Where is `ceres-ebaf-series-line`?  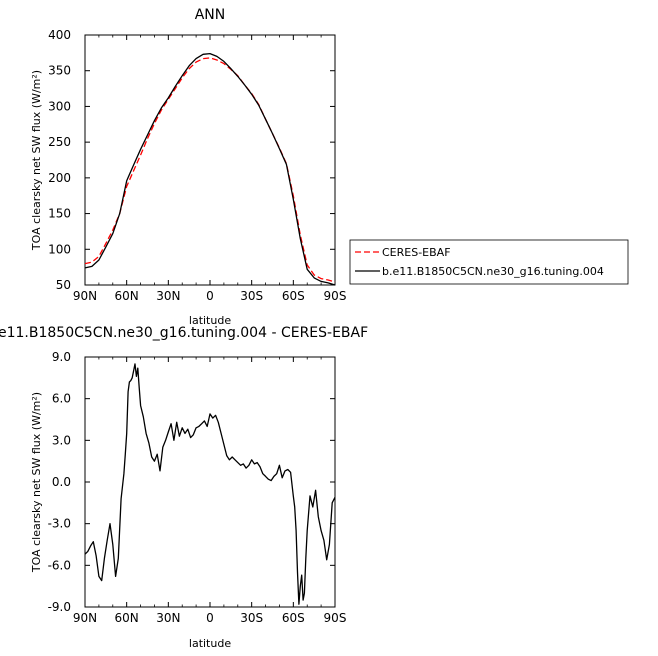
ceres-ebaf-series-line is located at coordinates (210, 170).